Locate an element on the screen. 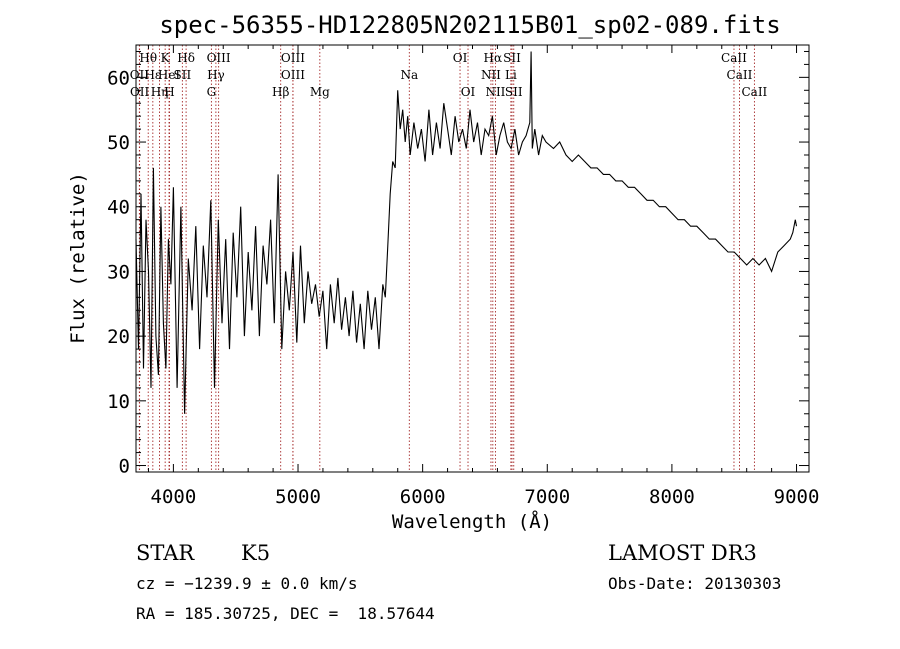  y-axis-label: Flux (relative) is located at coordinates (78, 258).